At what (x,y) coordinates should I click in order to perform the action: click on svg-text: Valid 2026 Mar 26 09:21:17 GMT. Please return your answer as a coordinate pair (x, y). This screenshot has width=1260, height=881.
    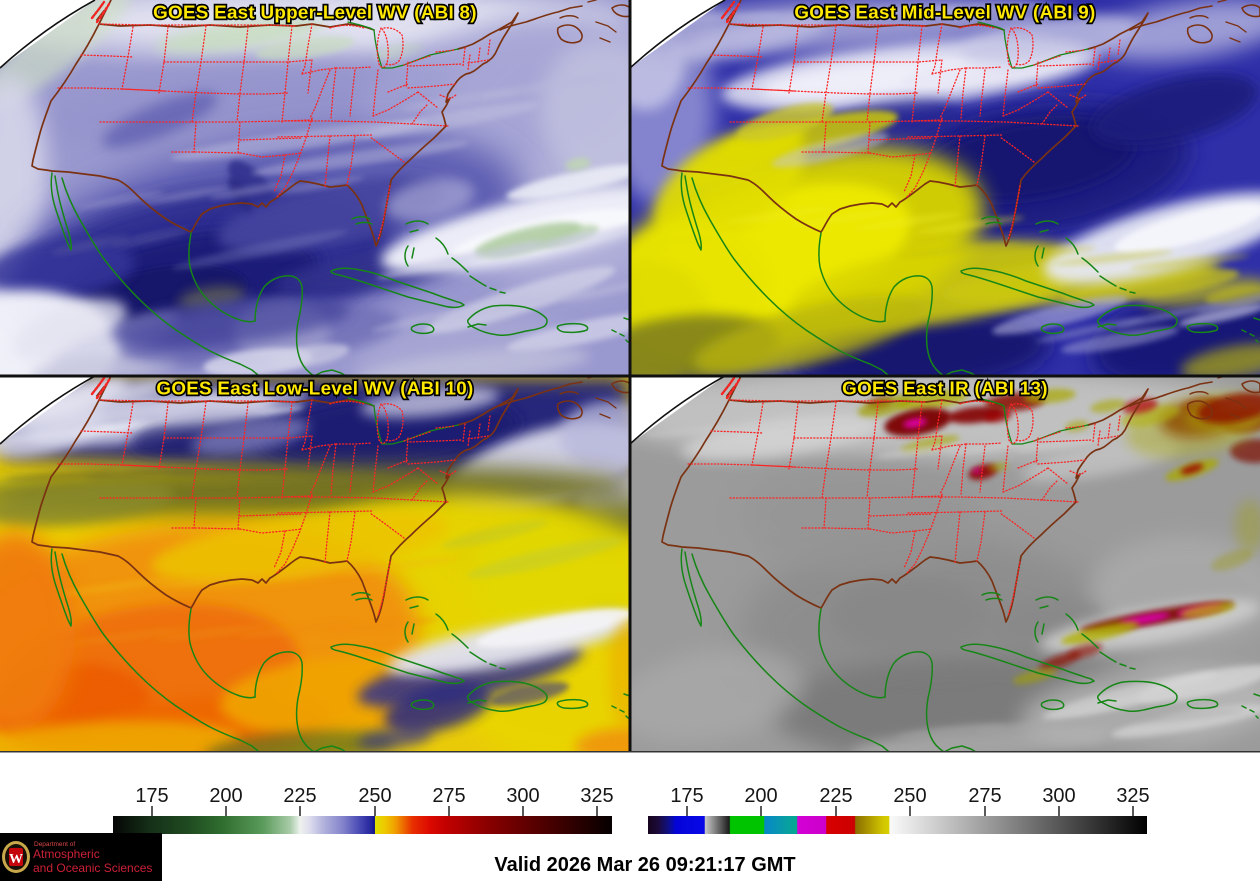
    Looking at the image, I should click on (644, 865).